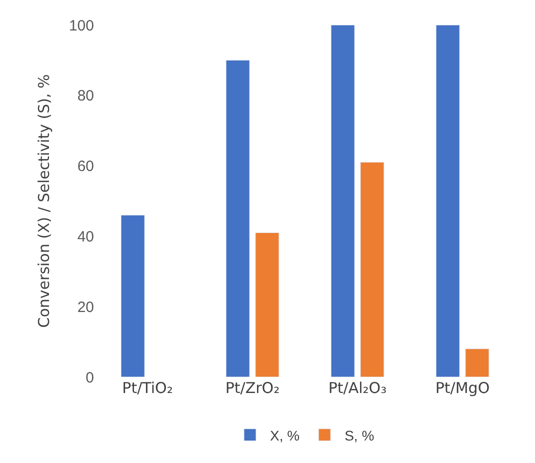  What do you see at coordinates (44, 201) in the screenshot?
I see `y-axis-title: Conversion (X) / Selectivity (S), %` at bounding box center [44, 201].